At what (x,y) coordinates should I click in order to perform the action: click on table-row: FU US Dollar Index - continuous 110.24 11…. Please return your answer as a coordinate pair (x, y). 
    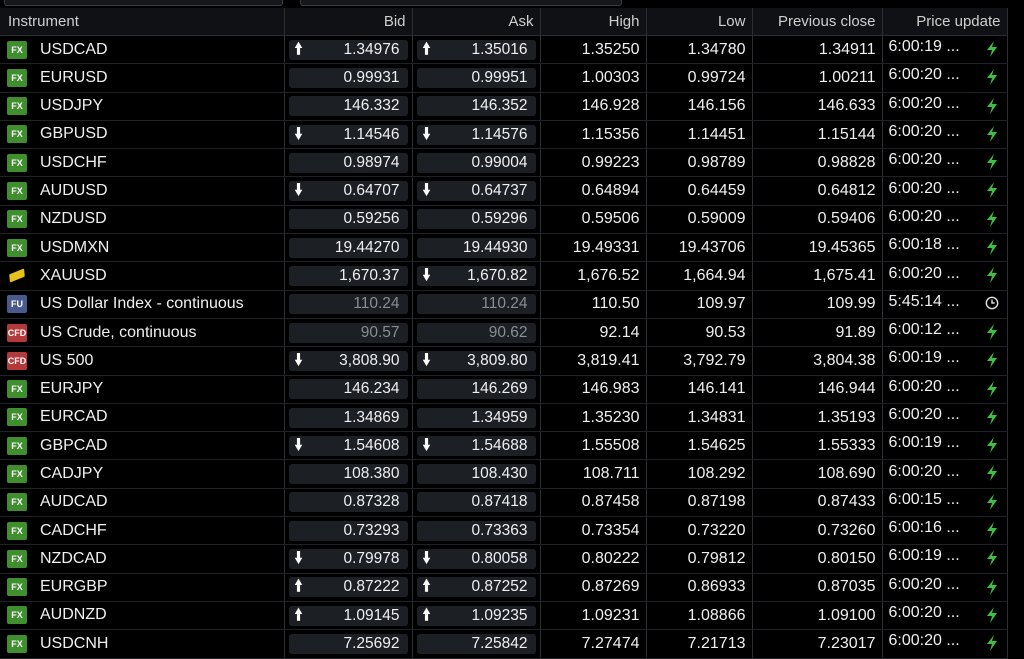
    Looking at the image, I should click on (504, 304).